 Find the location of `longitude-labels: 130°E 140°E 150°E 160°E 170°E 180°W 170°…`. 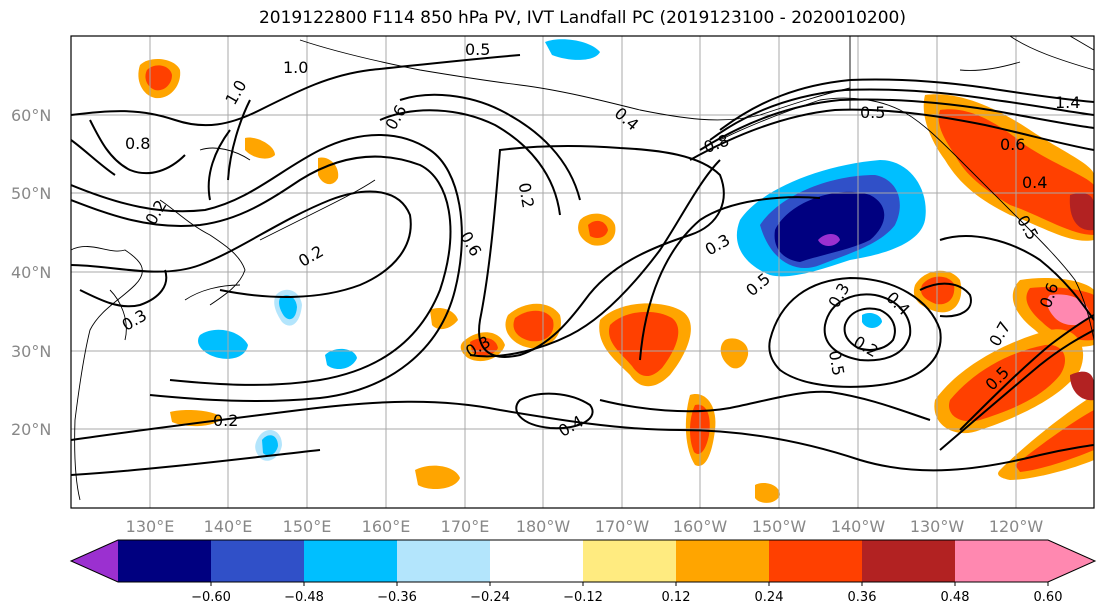

longitude-labels: 130°E 140°E 150°E 160°E 170°E 180°W 170°… is located at coordinates (585, 526).